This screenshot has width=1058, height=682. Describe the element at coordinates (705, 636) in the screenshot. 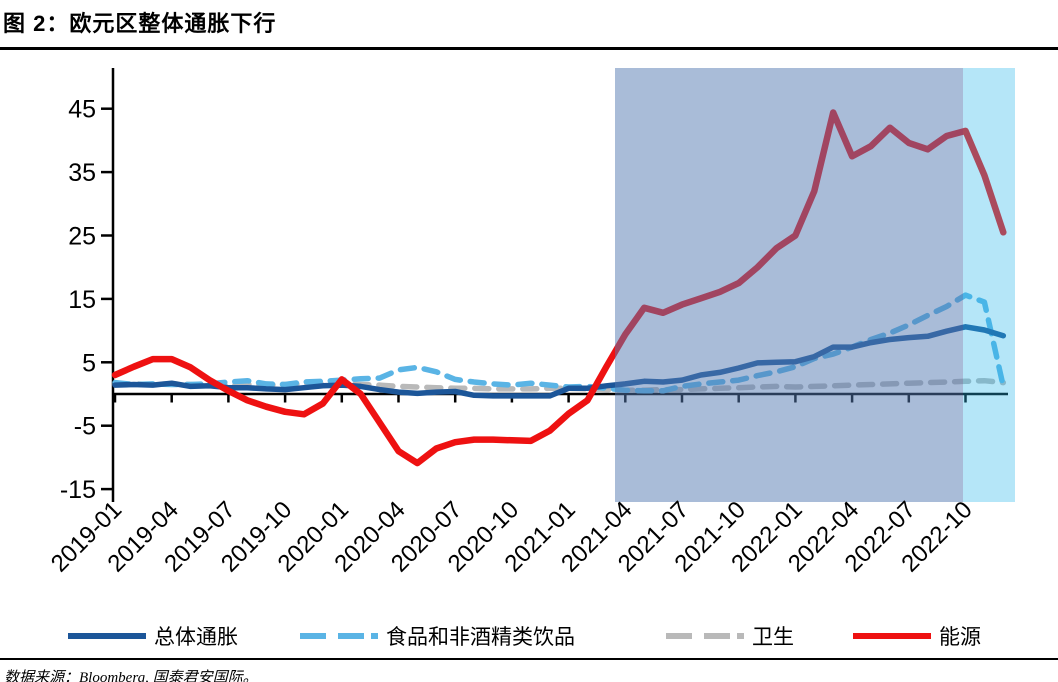

I see `health-line-swatch` at that location.